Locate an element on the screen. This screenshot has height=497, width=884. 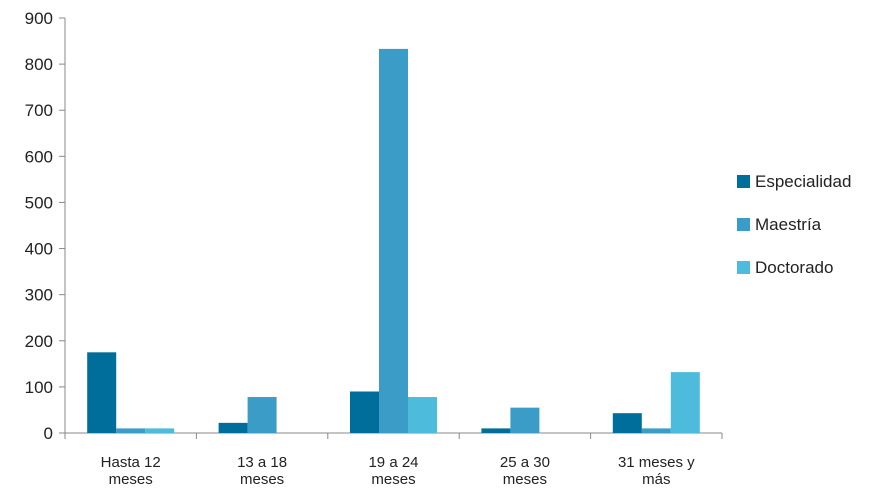
x-category-label-line: más is located at coordinates (656, 479).